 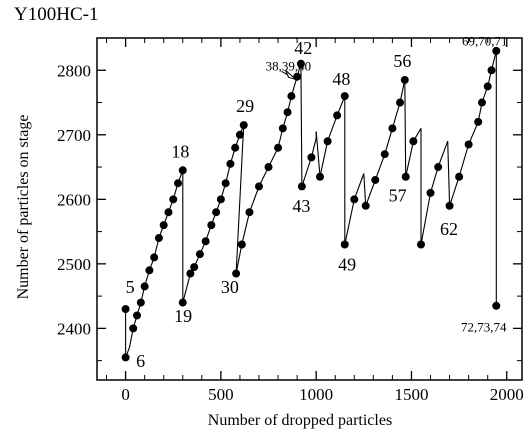 I want to click on annotation-label: 42, so click(x=303, y=48).